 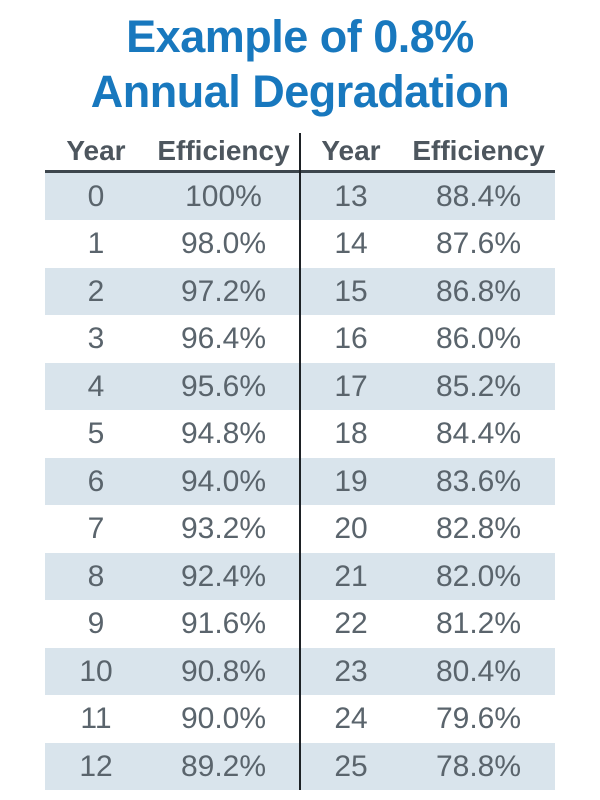 What do you see at coordinates (172, 244) in the screenshot?
I see `table-row: 1 98.0%` at bounding box center [172, 244].